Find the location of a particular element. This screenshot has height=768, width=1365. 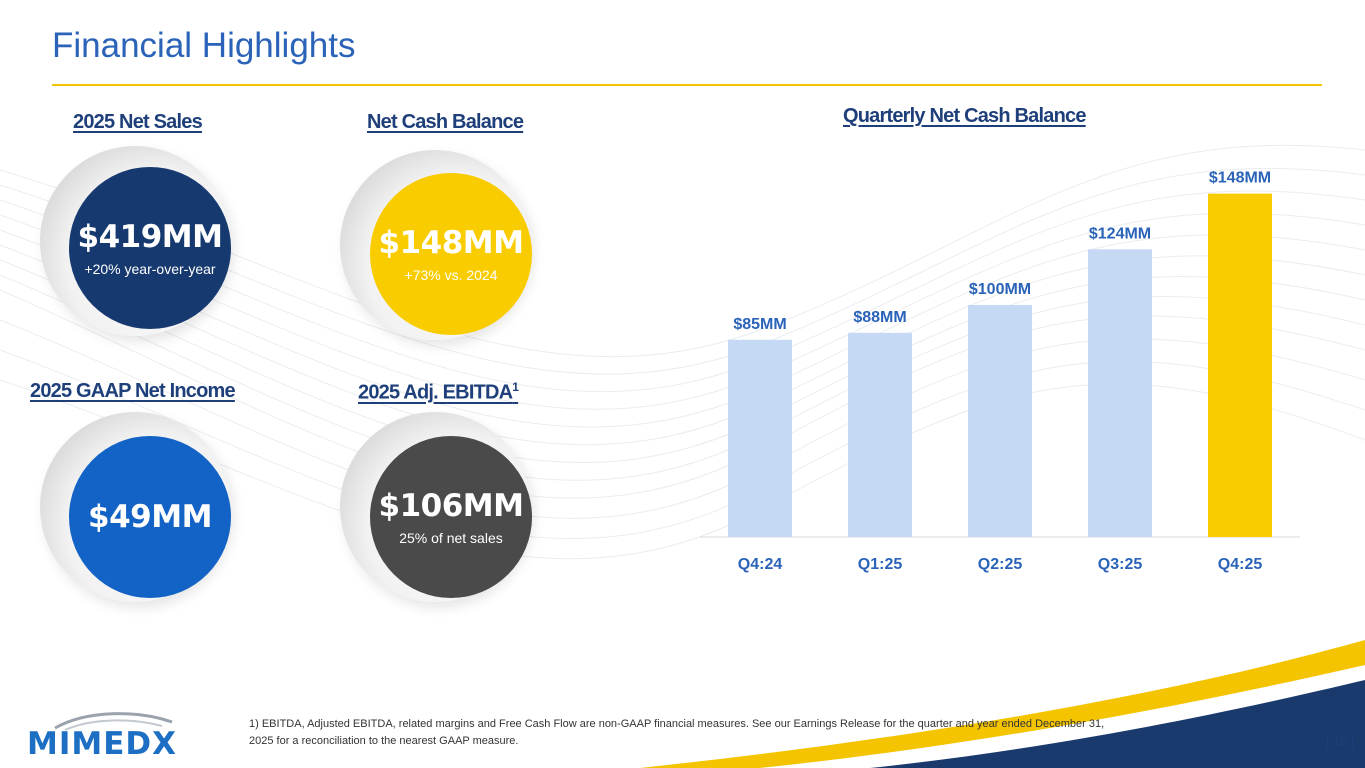

adj-ebitda-subtext: 25% of net sales is located at coordinates (451, 538).